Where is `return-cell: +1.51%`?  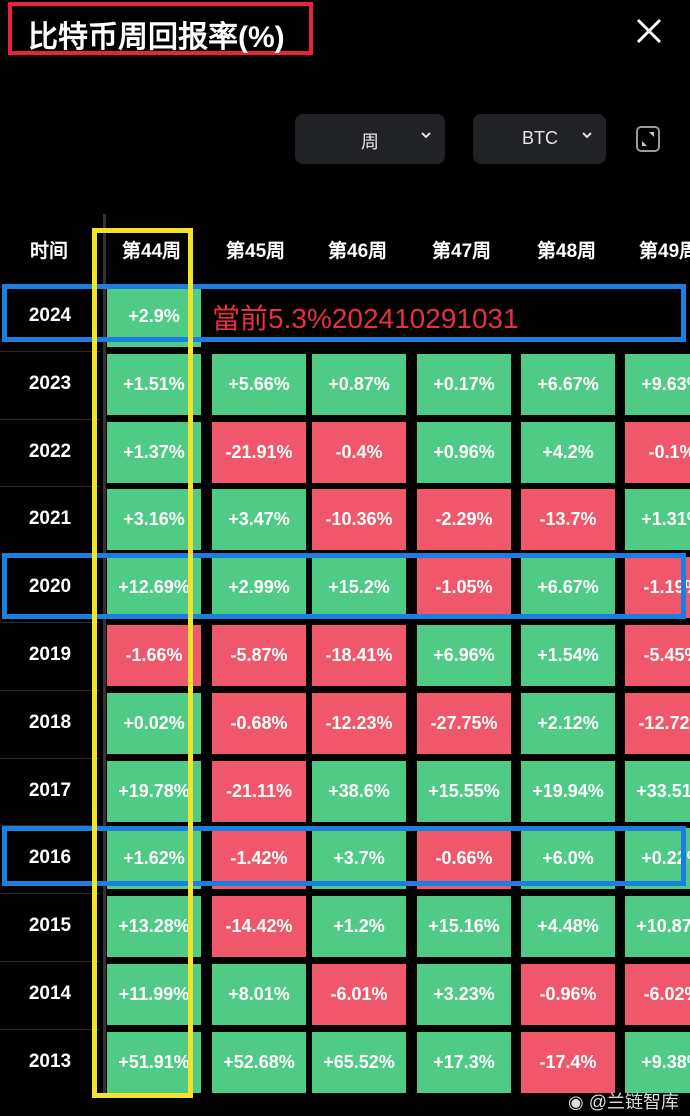 return-cell: +1.51% is located at coordinates (154, 384).